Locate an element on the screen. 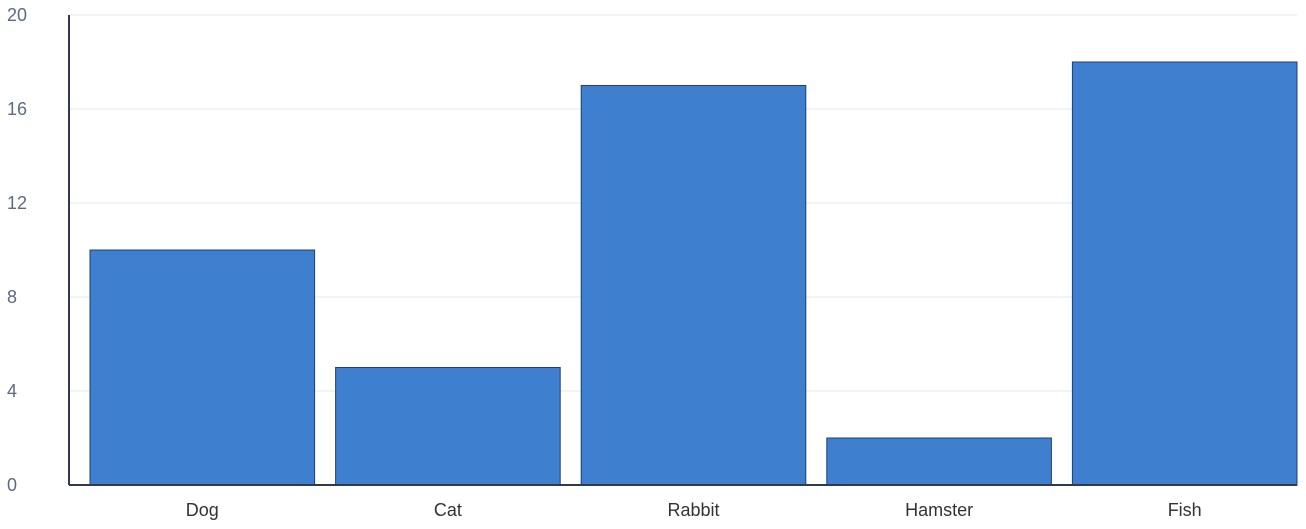 Image resolution: width=1306 pixels, height=529 pixels. y-tick-labels: 0 4 8 12 16 20 is located at coordinates (17, 250).